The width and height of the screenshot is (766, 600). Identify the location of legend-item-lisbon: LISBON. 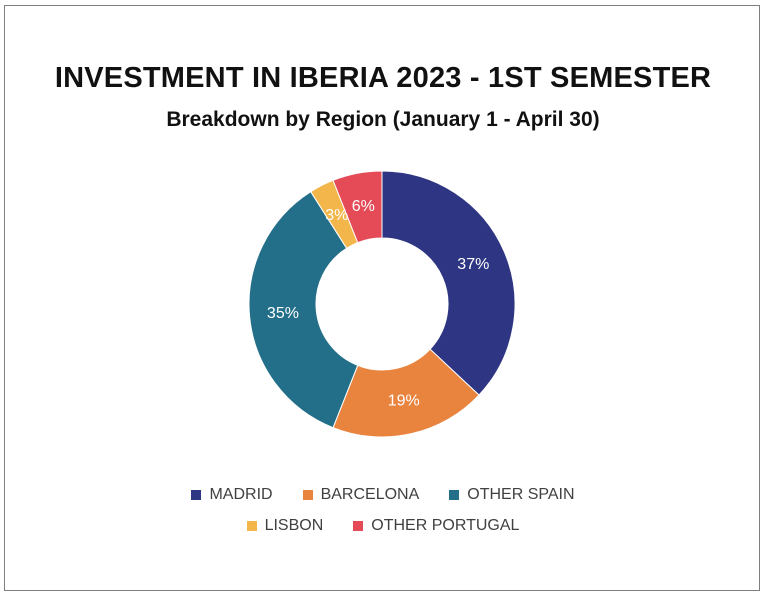
(285, 526).